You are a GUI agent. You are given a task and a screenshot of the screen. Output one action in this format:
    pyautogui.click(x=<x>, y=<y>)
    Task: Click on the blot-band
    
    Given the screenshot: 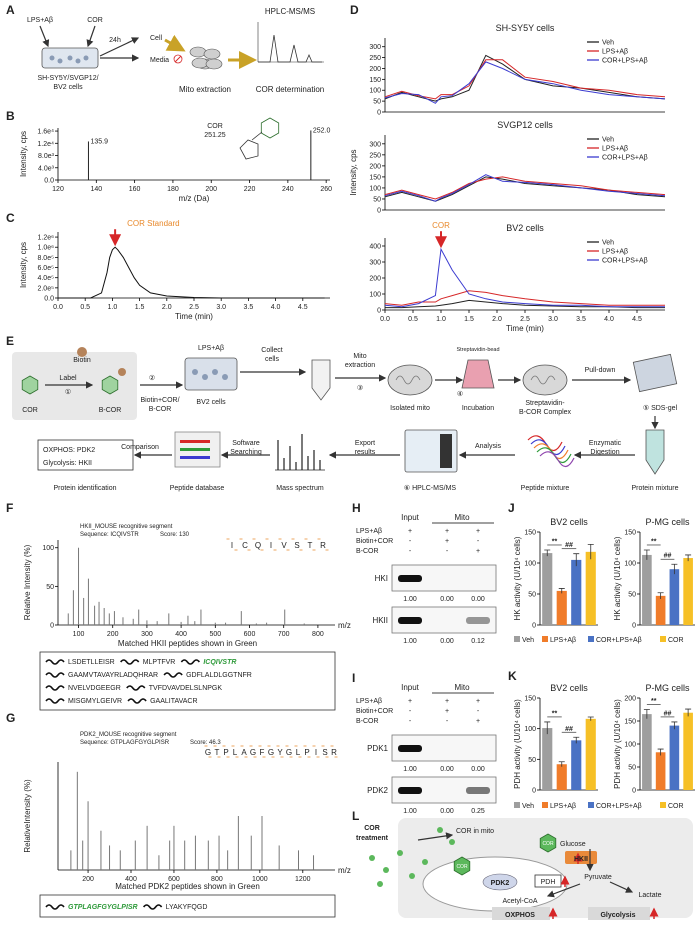 What is the action you would take?
    pyautogui.click(x=410, y=620)
    